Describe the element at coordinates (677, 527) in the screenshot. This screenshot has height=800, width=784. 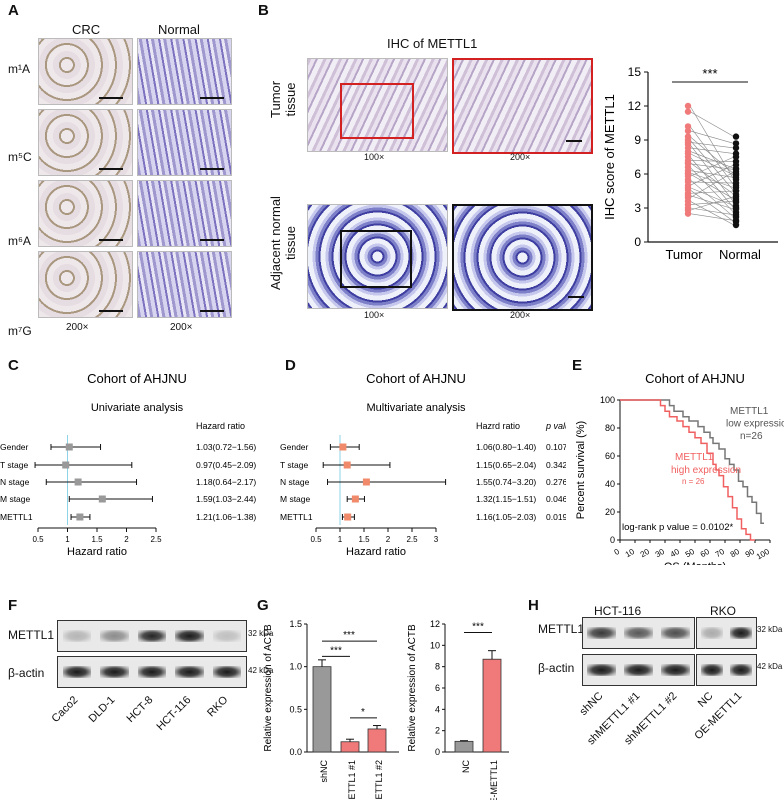
I see `logrank-p: log-rank p value = 0.0102*` at that location.